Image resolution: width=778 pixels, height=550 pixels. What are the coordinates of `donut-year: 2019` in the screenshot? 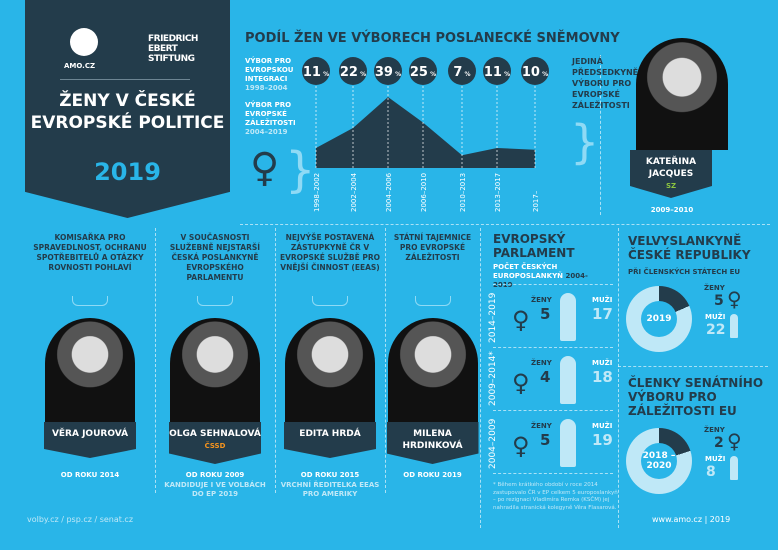 It's located at (659, 319).